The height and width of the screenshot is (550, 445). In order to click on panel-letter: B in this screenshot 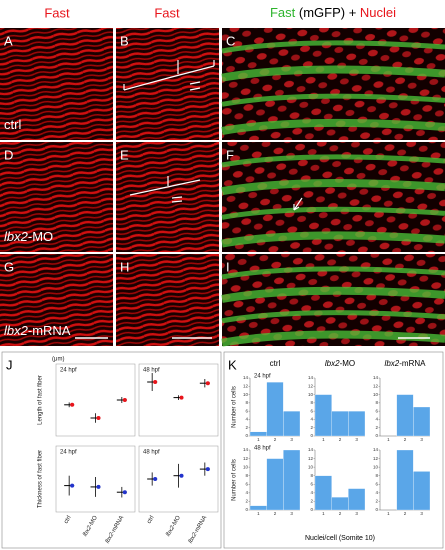, I will do `click(124, 40)`.